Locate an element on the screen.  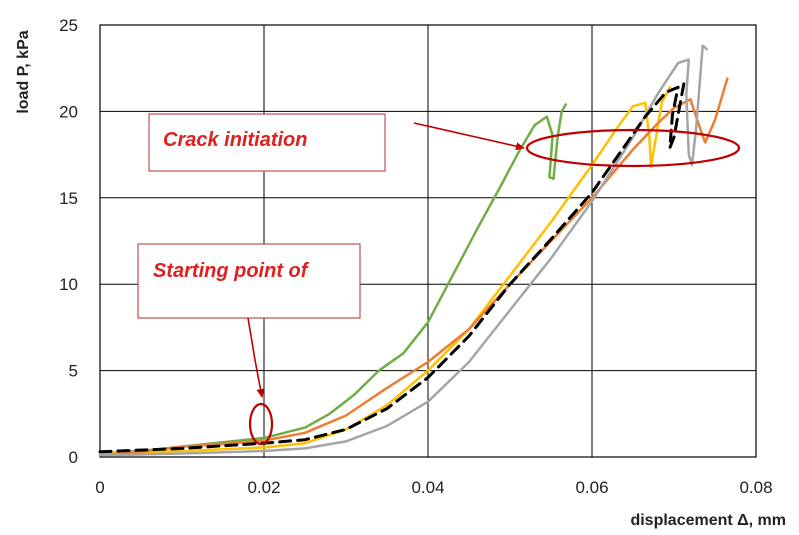
crack-initiation-label: Crack initiation is located at coordinates (235, 140).